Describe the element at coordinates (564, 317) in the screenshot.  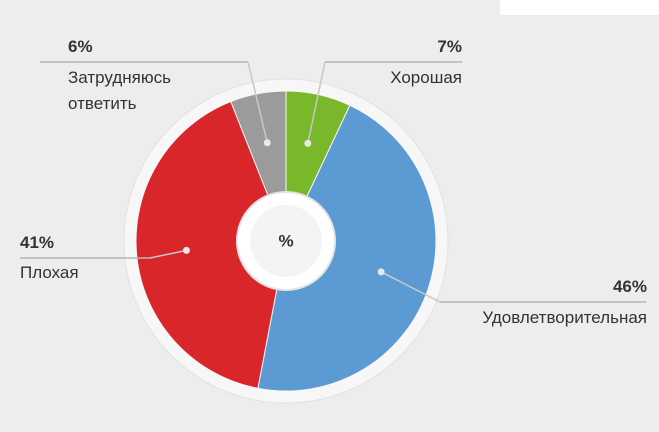
I see `category-label: Удовлетворительная` at that location.